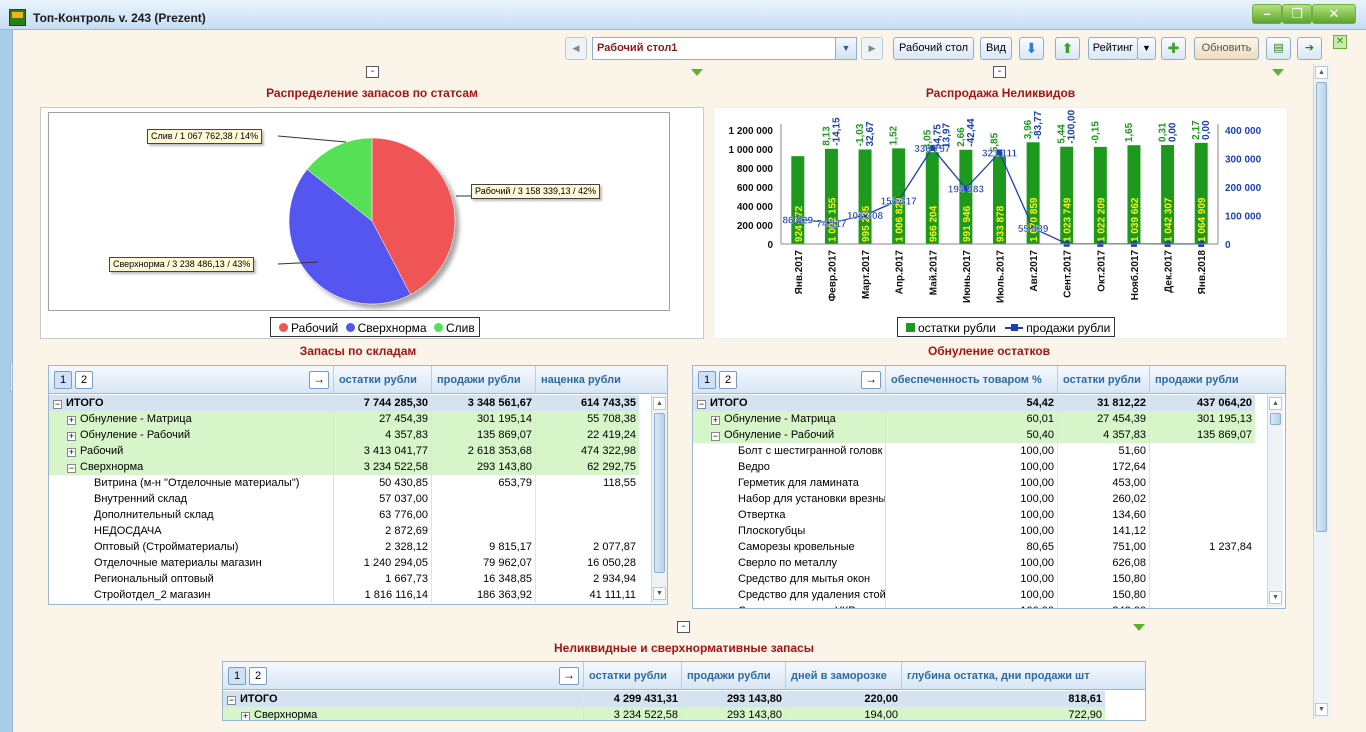  What do you see at coordinates (724, 48) in the screenshot?
I see `workspace-select: Рабочий стол1 ▼` at bounding box center [724, 48].